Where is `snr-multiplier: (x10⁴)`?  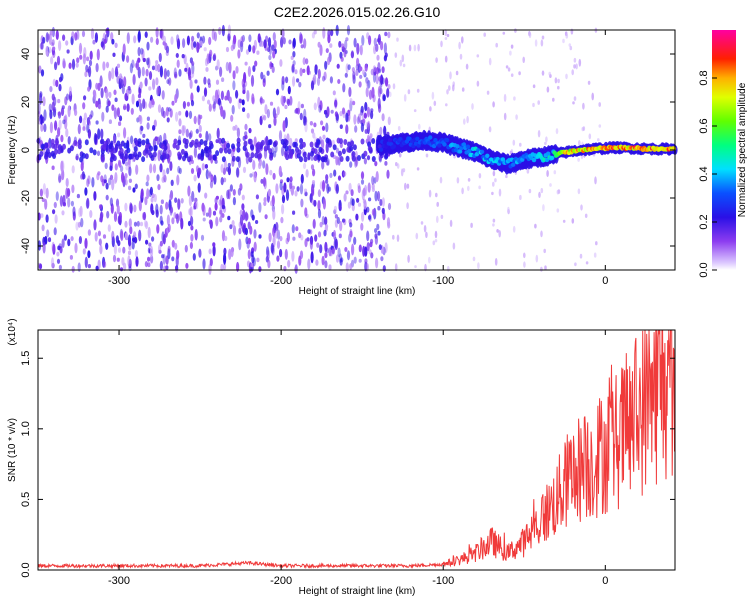
snr-multiplier: (x10⁴) is located at coordinates (12, 331).